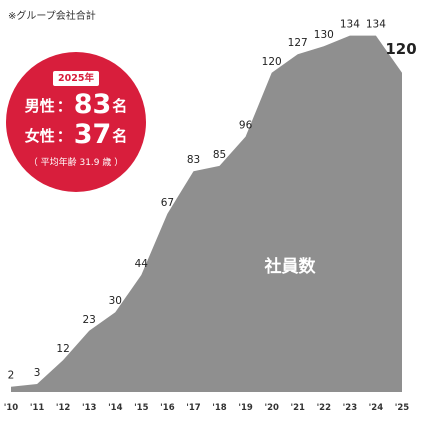 The width and height of the screenshot is (421, 421). What do you see at coordinates (376, 408) in the screenshot?
I see `x-tick-label: '24` at bounding box center [376, 408].